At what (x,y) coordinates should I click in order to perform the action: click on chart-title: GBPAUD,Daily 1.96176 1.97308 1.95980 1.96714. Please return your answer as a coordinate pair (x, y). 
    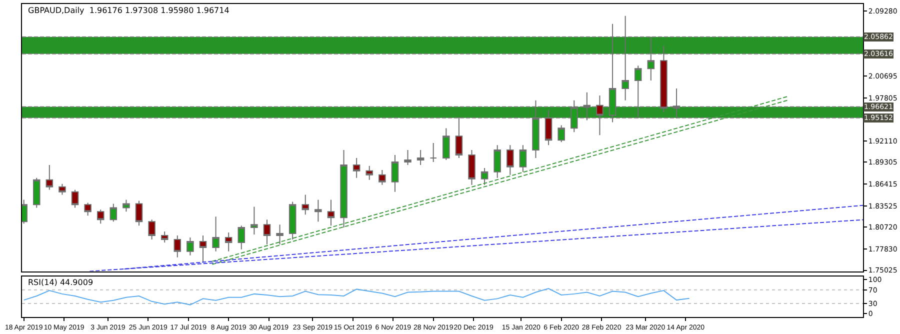
    Looking at the image, I should click on (129, 10).